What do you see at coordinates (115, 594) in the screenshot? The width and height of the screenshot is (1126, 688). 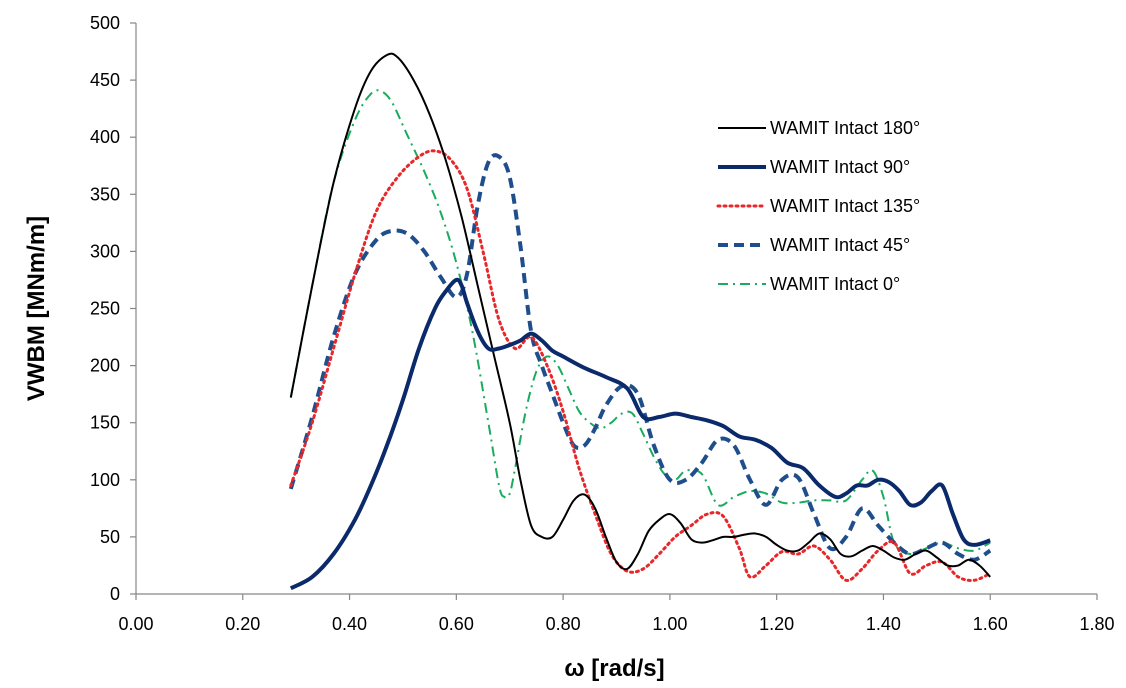 I see `y-tick-label: 0` at bounding box center [115, 594].